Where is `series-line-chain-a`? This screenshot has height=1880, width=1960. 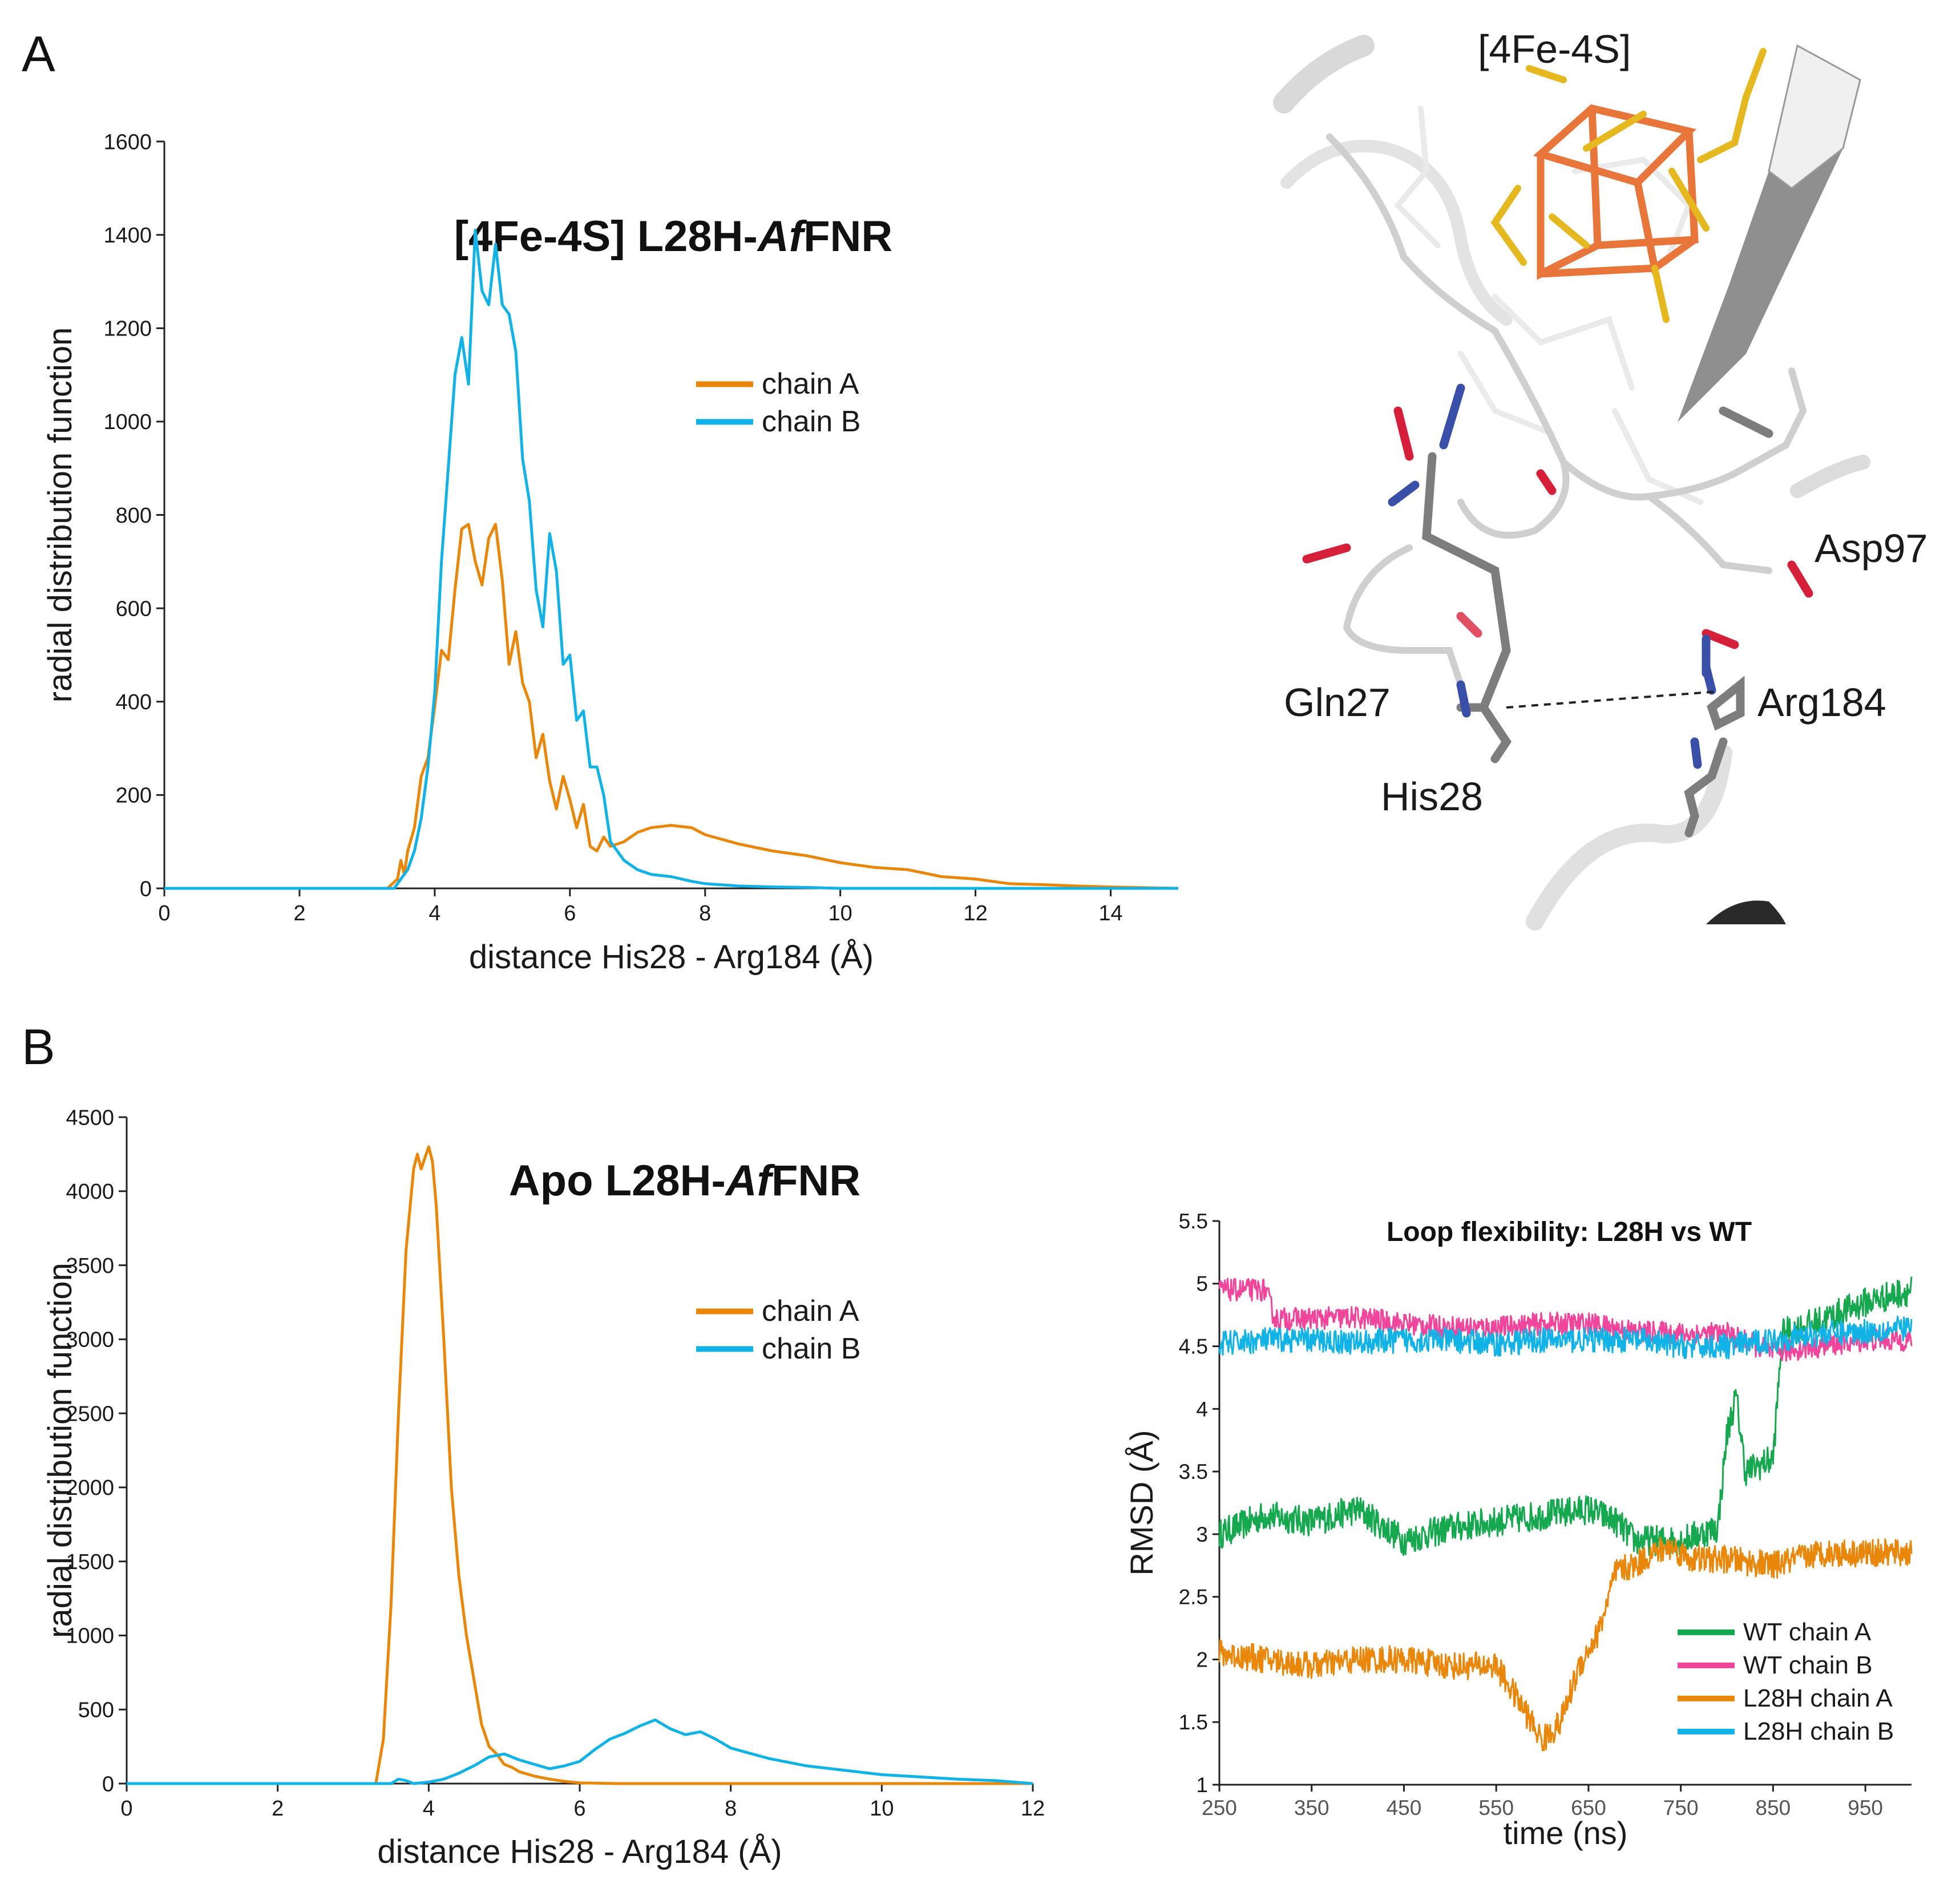
series-line-chain-a is located at coordinates (671, 706).